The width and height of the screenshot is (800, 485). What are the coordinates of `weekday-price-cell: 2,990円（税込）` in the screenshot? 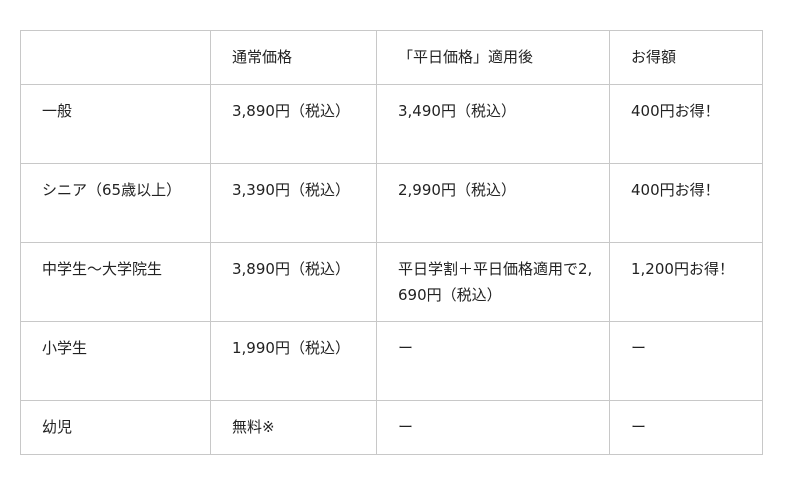 It's located at (493, 203).